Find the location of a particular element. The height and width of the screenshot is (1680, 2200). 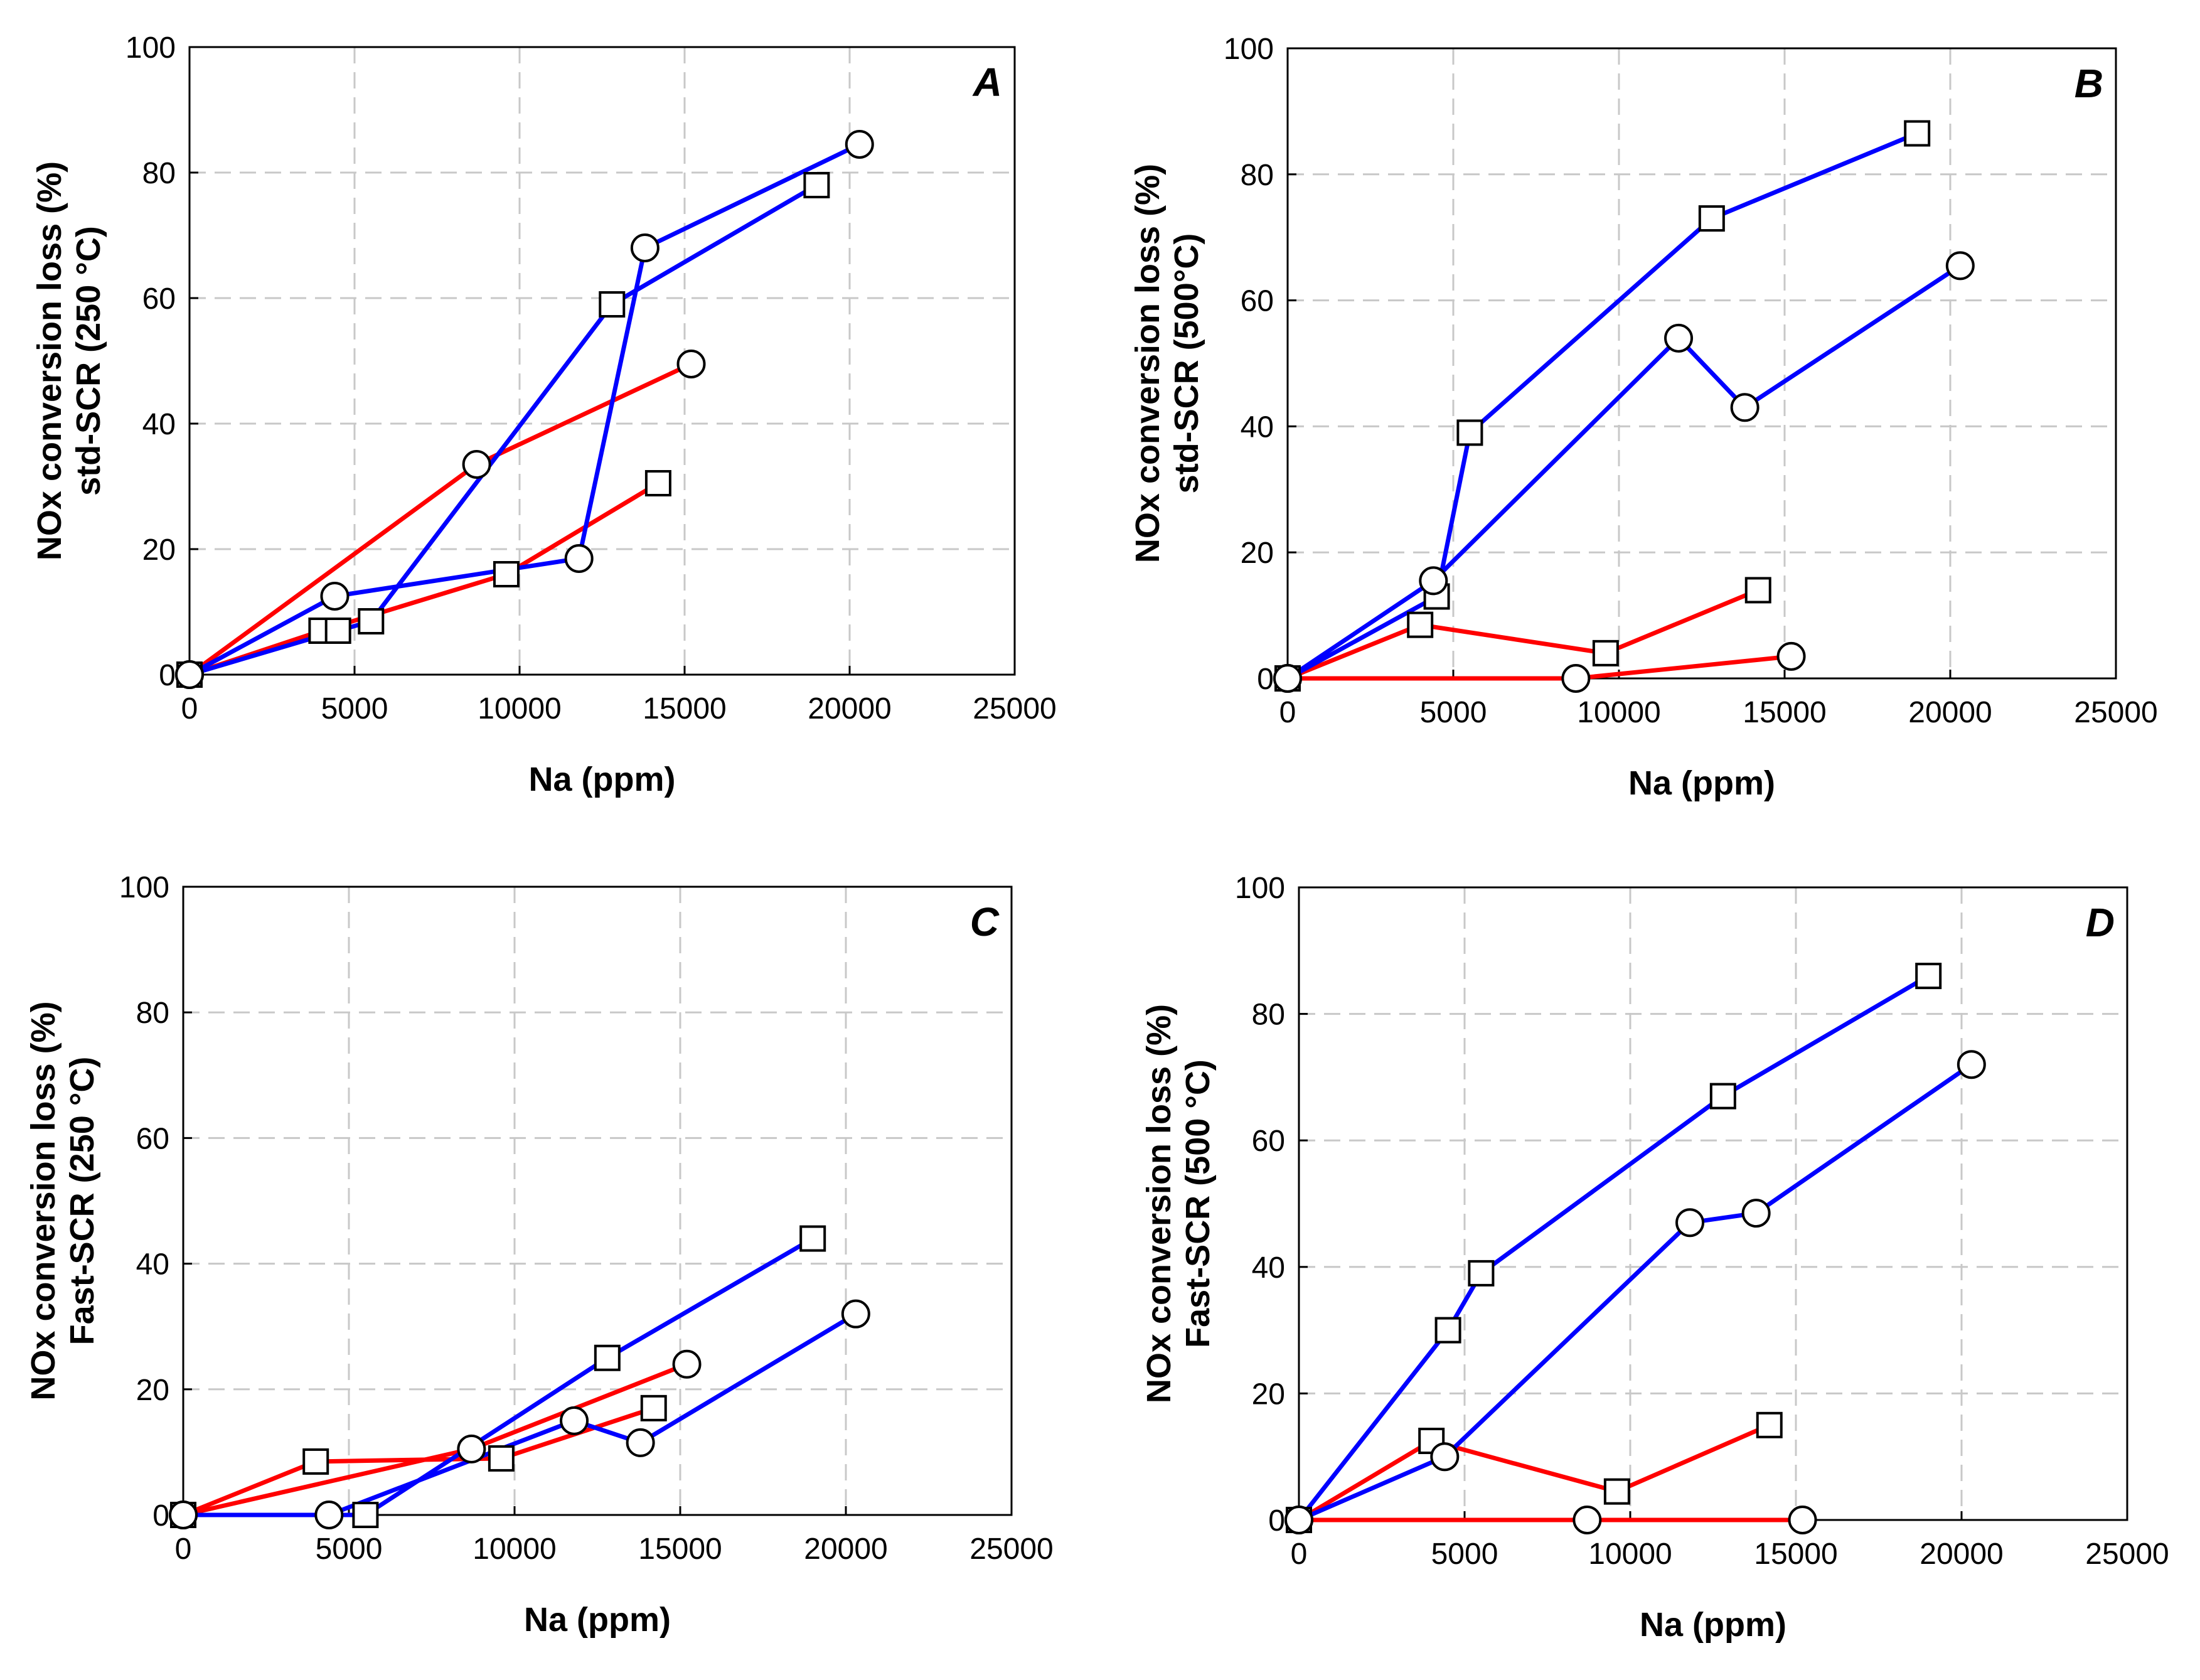

x-tick-label: 25000 is located at coordinates (1014, 708).